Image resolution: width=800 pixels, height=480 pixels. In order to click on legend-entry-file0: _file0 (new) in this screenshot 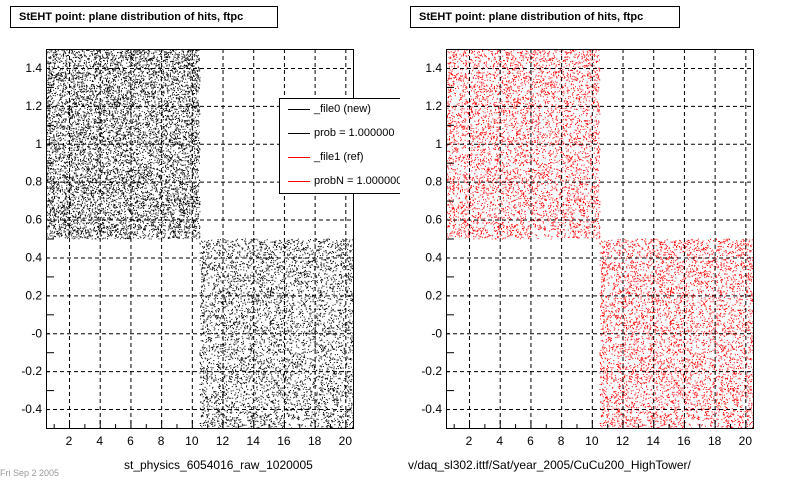, I will do `click(340, 109)`.